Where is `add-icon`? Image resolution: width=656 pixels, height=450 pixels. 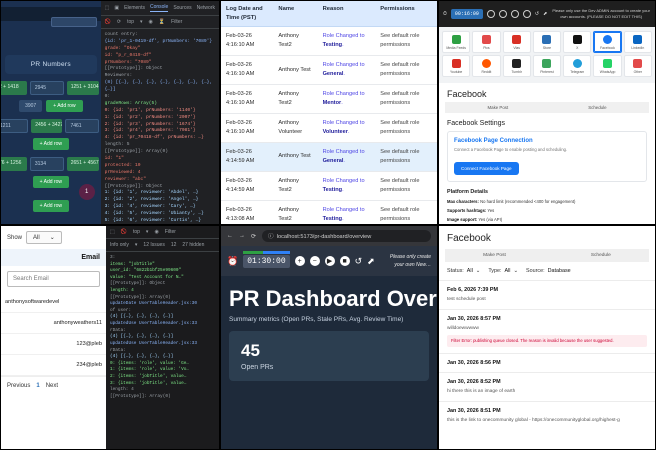
add-icon is located at coordinates (490, 14).